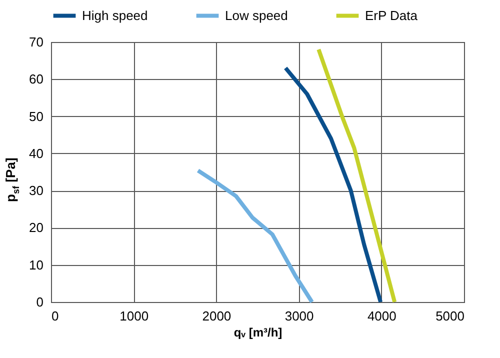 This screenshot has width=500, height=358. I want to click on y-tick-label: 70, so click(36, 42).